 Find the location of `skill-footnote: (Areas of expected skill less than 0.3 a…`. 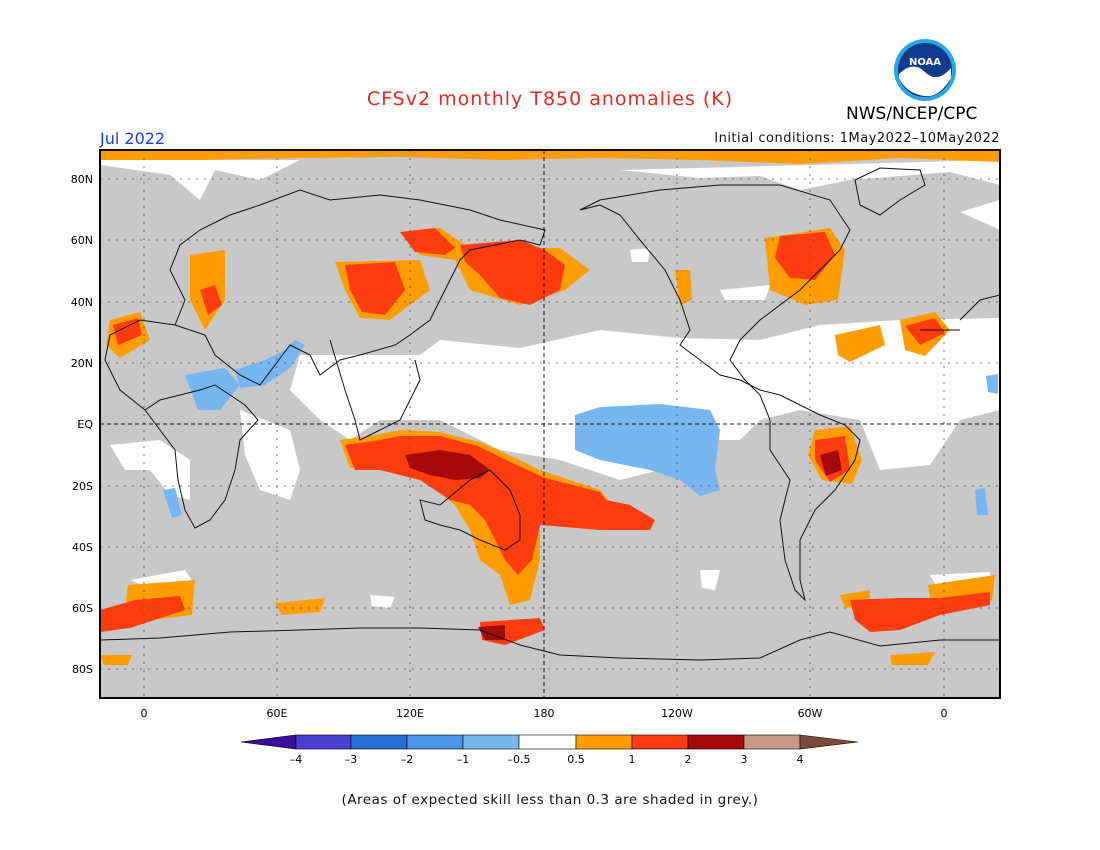

skill-footnote: (Areas of expected skill less than 0.3 a… is located at coordinates (550, 800).